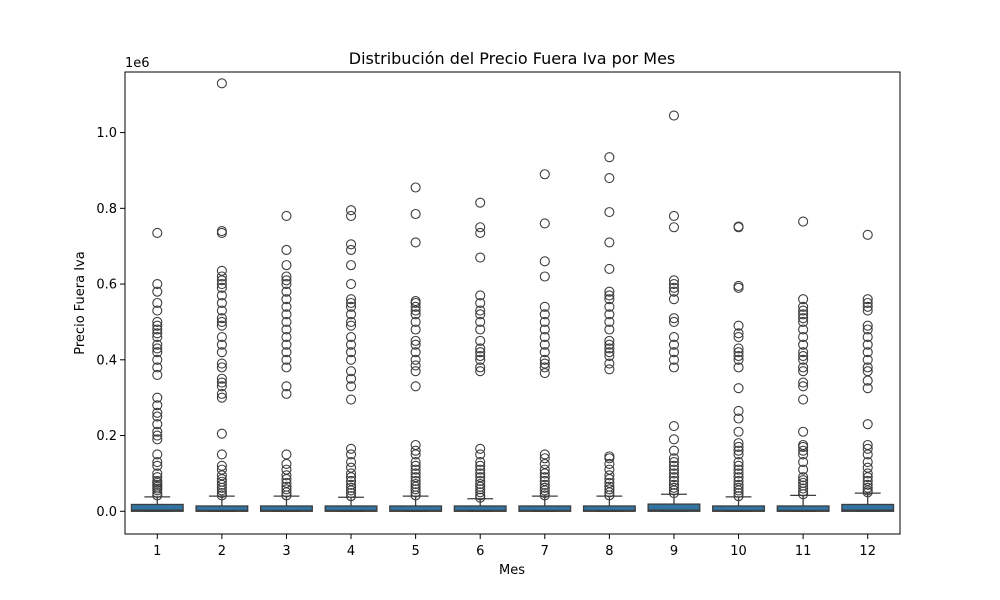  What do you see at coordinates (286, 551) in the screenshot?
I see `x-tick-label: 3` at bounding box center [286, 551].